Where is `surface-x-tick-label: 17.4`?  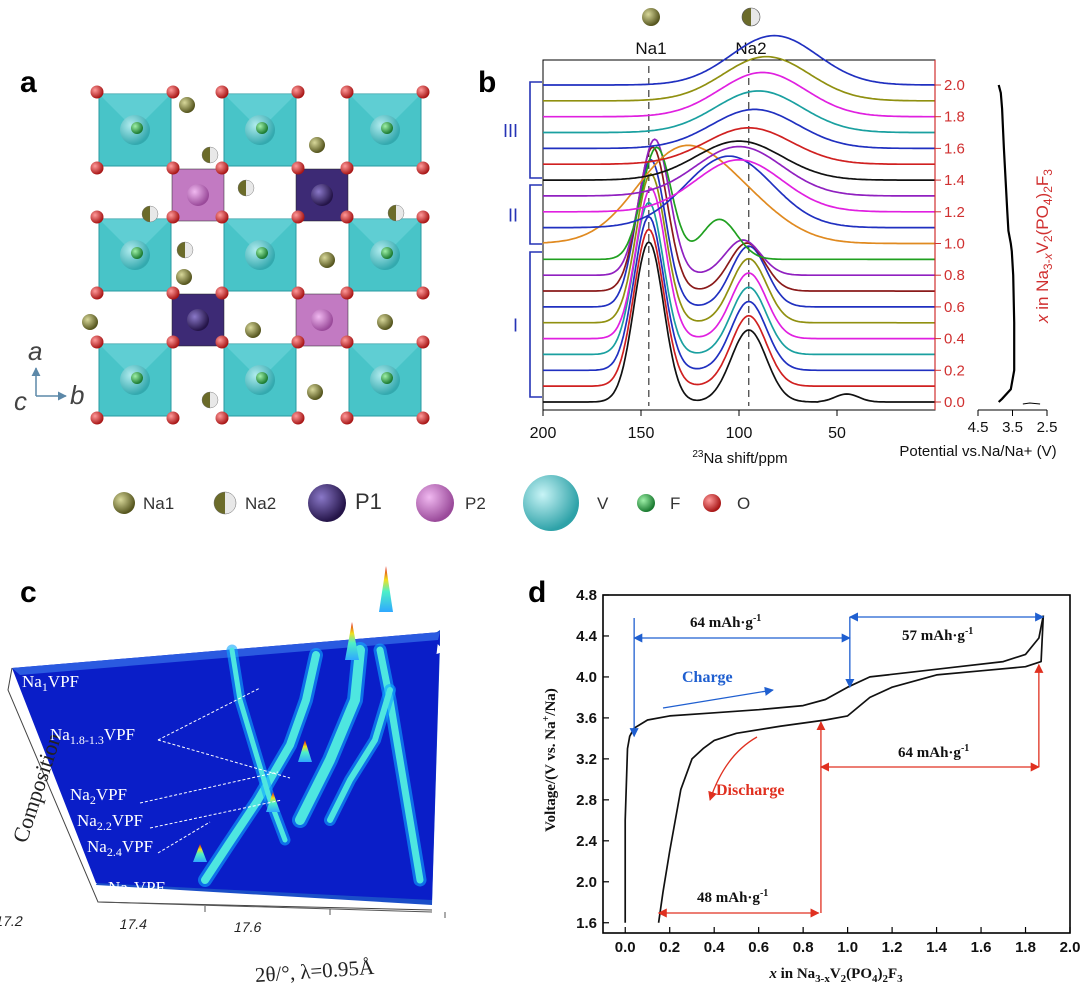
surface-x-tick-label: 17.4 is located at coordinates (133, 924).